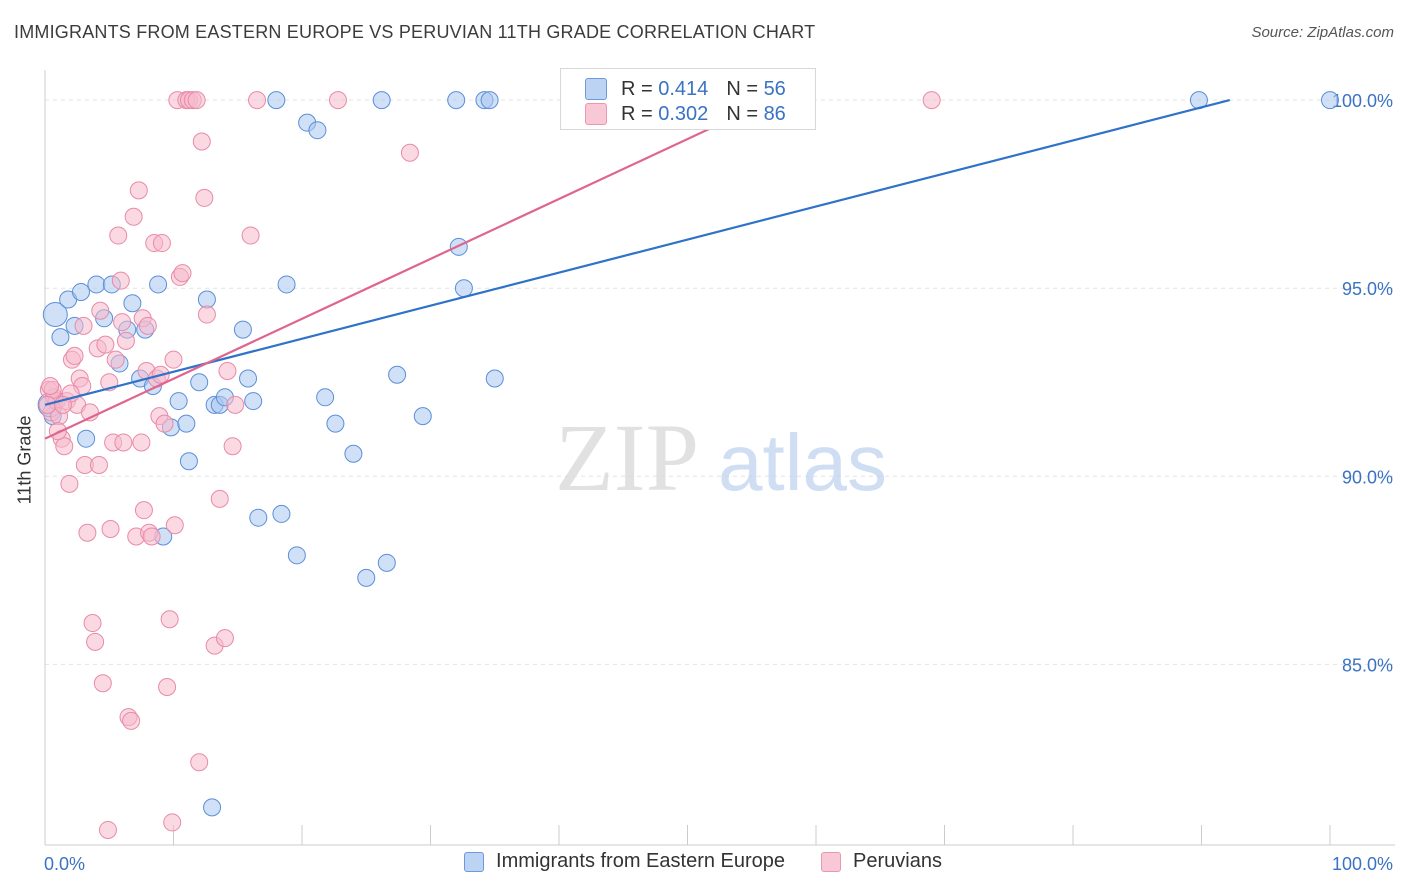  I want to click on r-label-blue: R =, so click(637, 88).